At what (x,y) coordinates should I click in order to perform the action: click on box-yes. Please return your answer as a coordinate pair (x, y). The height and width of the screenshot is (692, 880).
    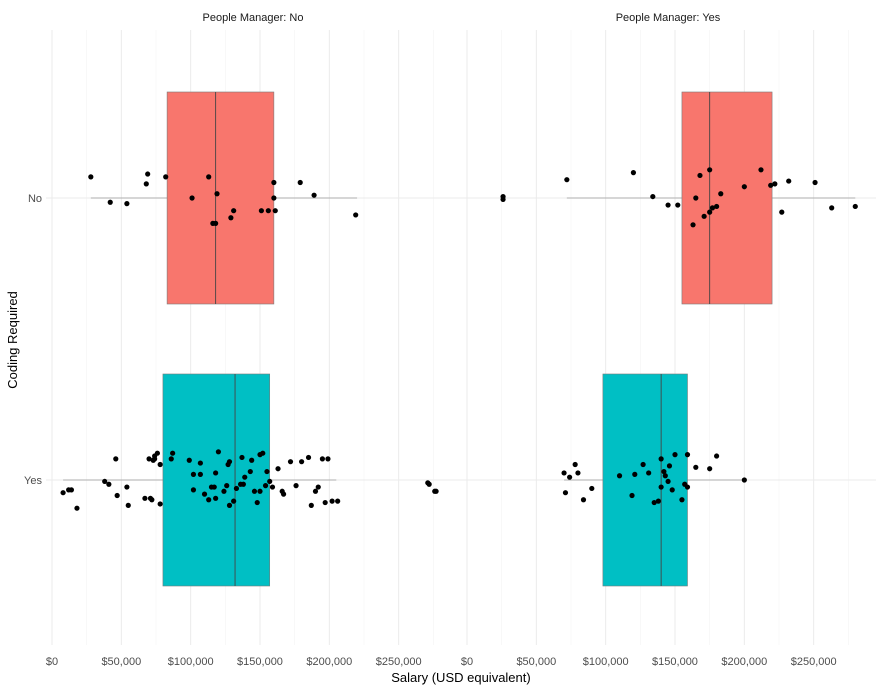
    Looking at the image, I should click on (216, 480).